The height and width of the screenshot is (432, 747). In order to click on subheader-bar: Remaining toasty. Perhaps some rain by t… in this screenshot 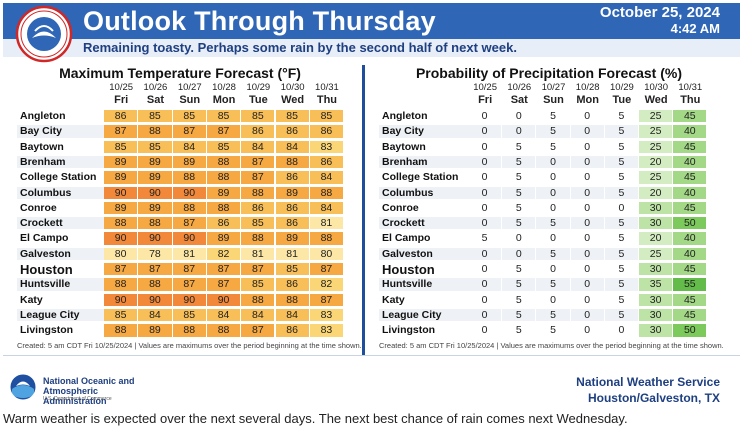, I will do `click(371, 48)`.